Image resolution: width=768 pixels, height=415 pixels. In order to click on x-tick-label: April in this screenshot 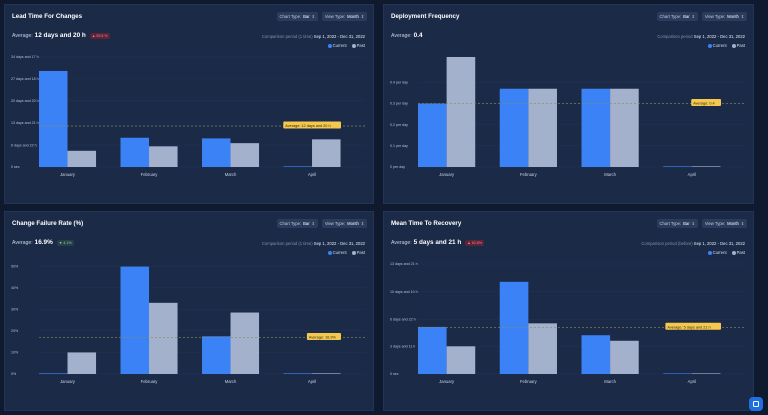, I will do `click(312, 174)`.